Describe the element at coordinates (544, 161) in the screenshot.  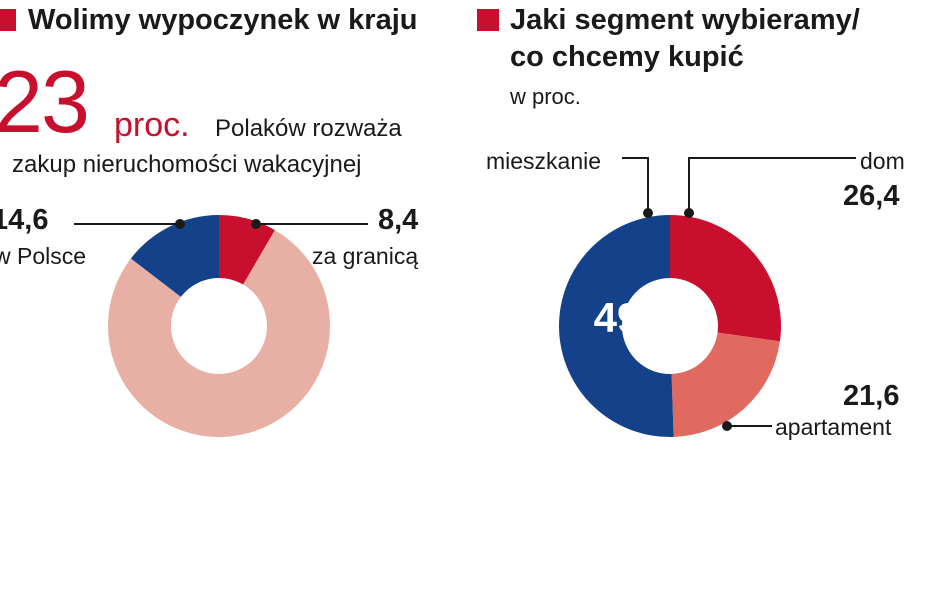
I see `slice-label-mieszkanie: mieszkanie` at that location.